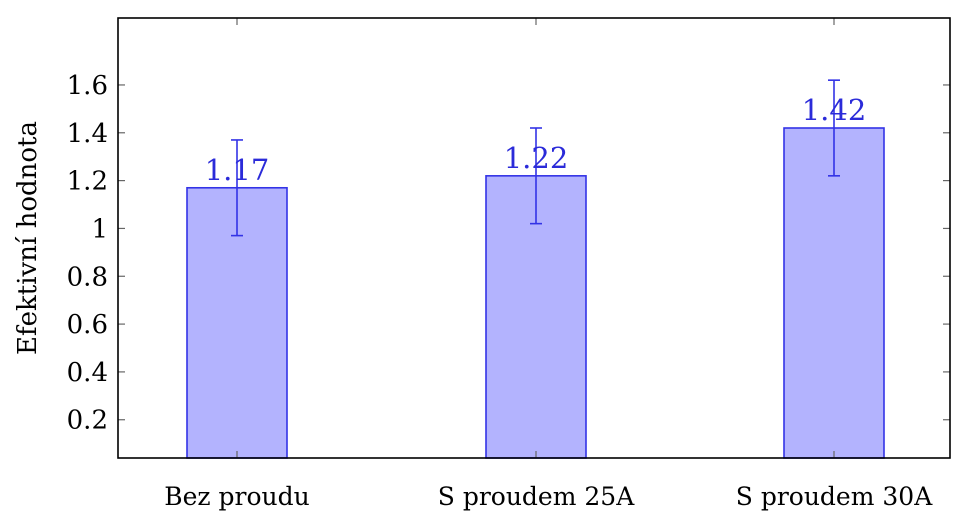 This screenshot has height=515, width=954. Describe the element at coordinates (87, 373) in the screenshot. I see `y-tick-label: 0.4` at that location.